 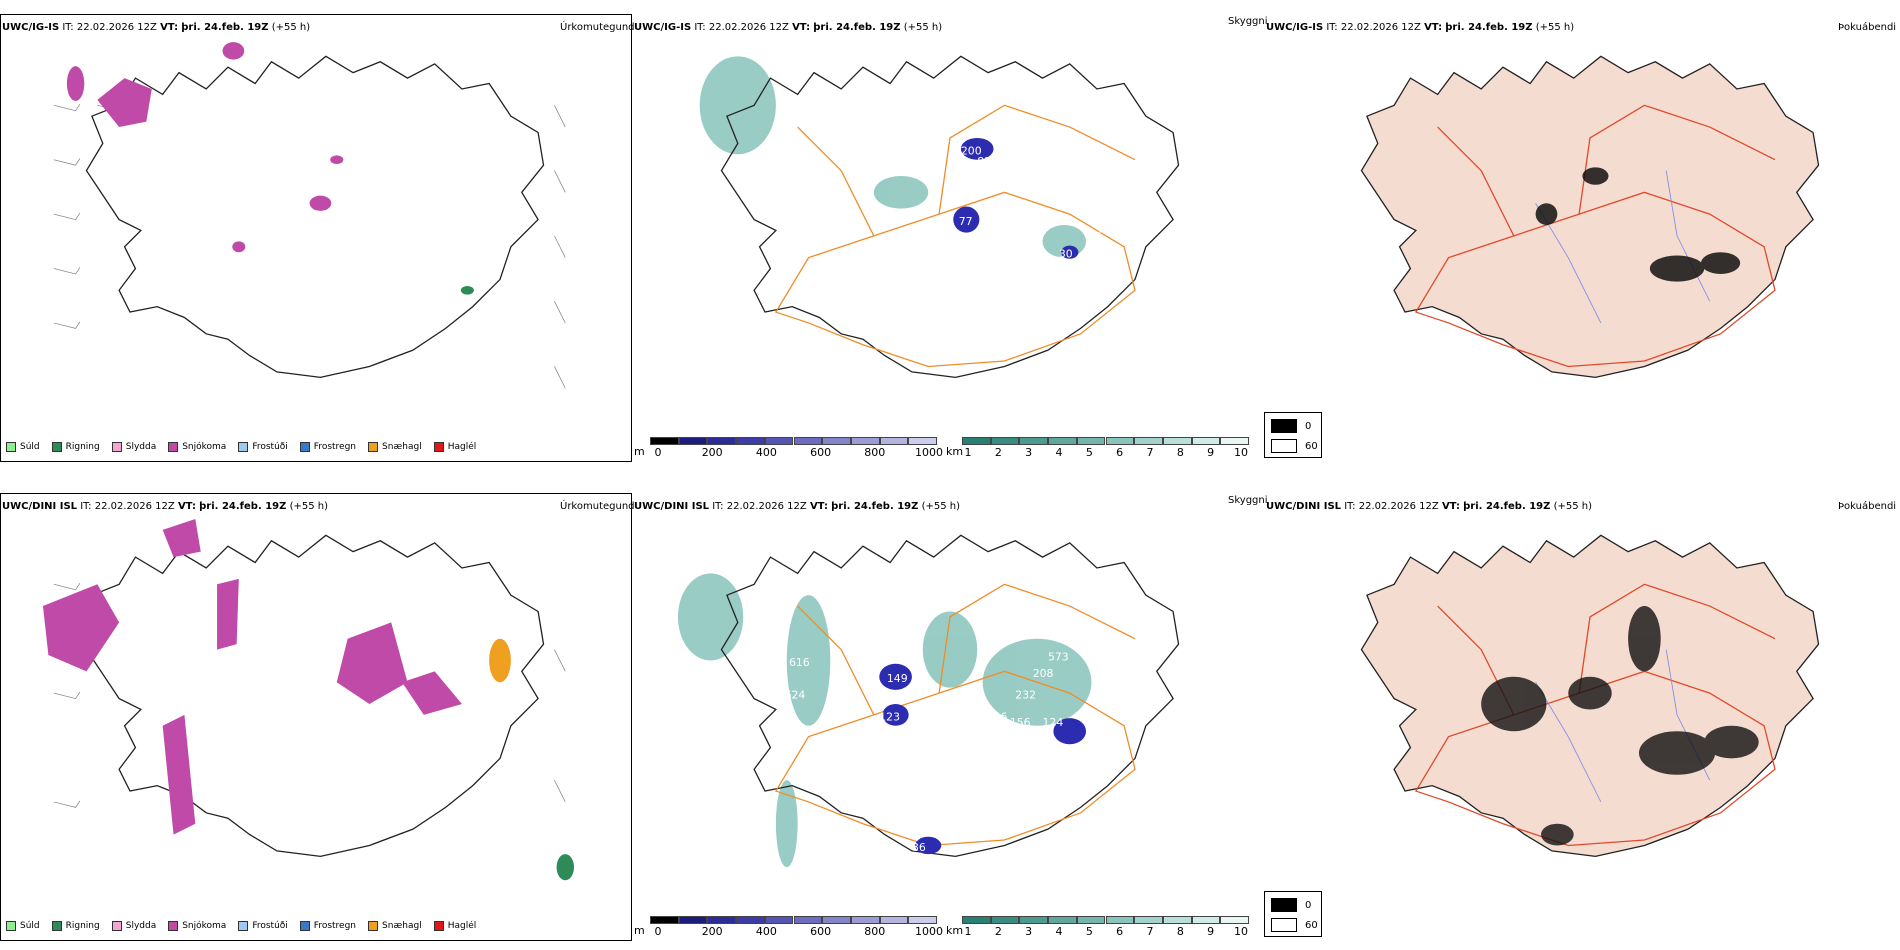 I want to click on colorbar-tick: 8, so click(x=1180, y=931).